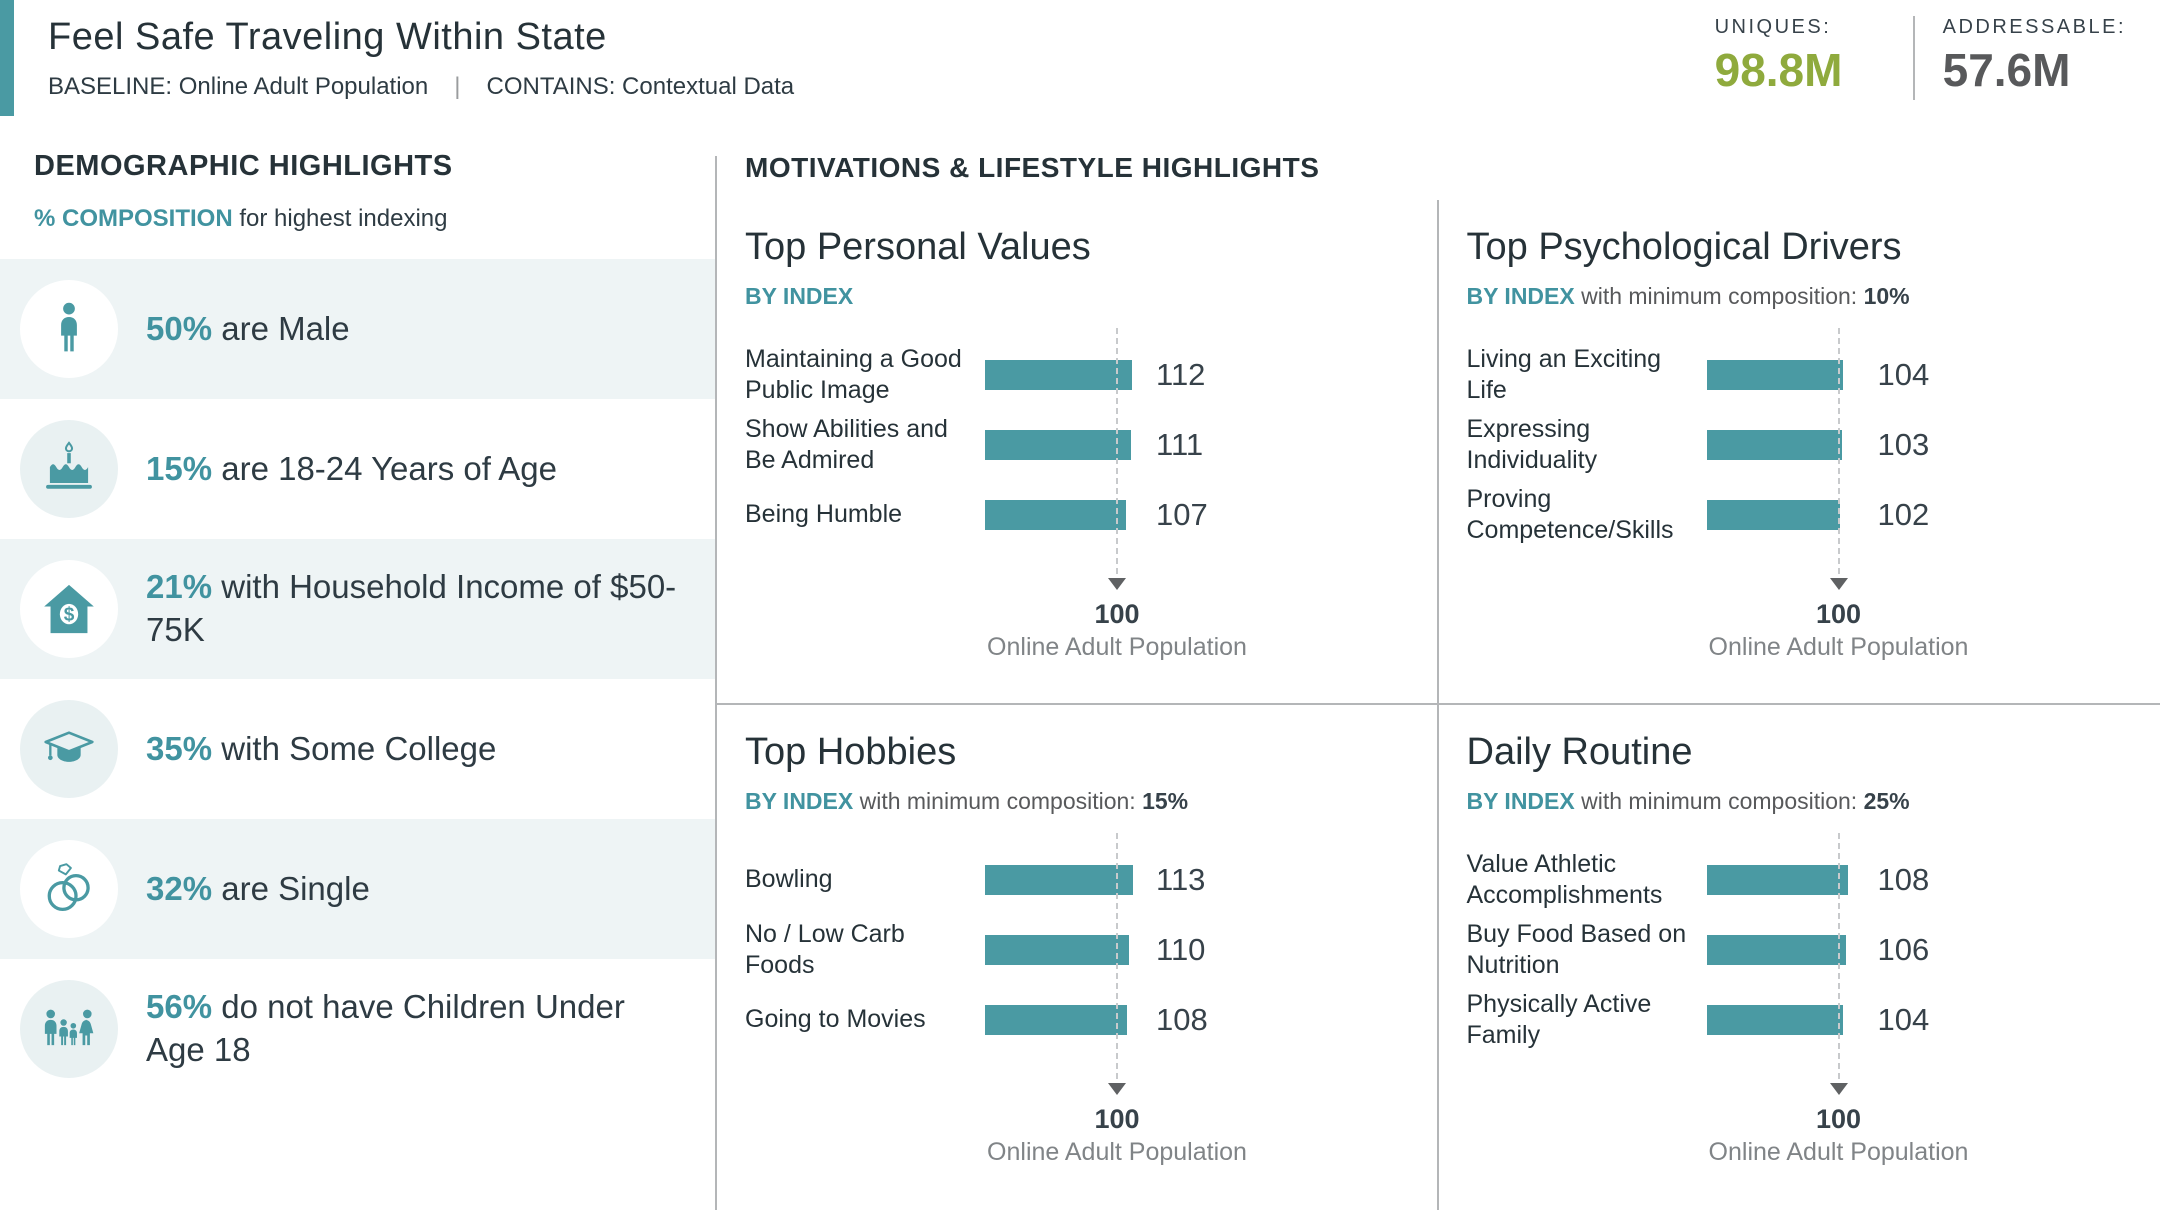  I want to click on demographic-item-marital: 32% are Single, so click(358, 889).